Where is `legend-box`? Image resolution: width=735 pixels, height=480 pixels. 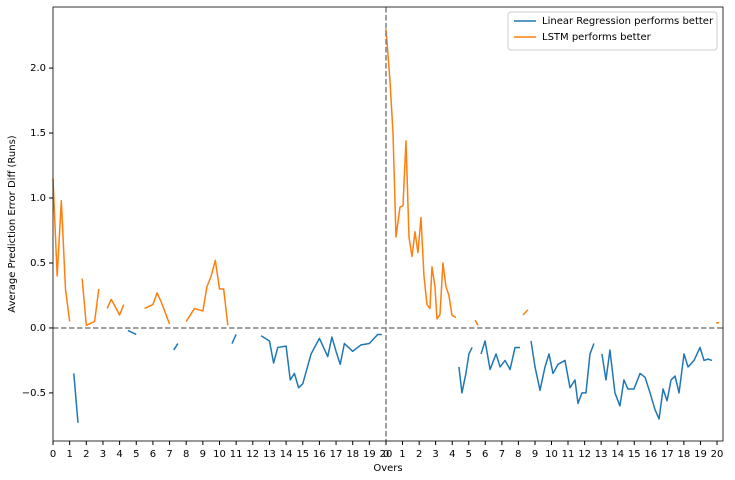
legend-box is located at coordinates (612, 31).